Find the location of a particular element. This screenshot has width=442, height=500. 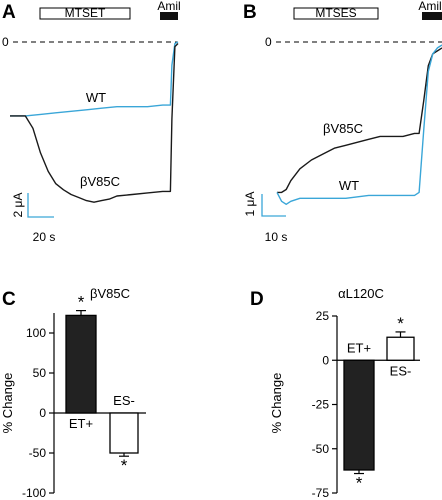

bar-d-et is located at coordinates (359, 415).